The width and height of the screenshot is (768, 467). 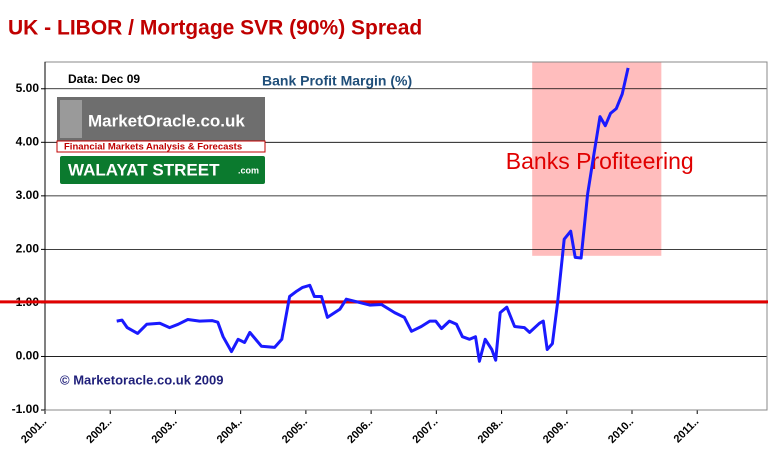 I want to click on x-tick-label: 2003.., so click(x=165, y=431).